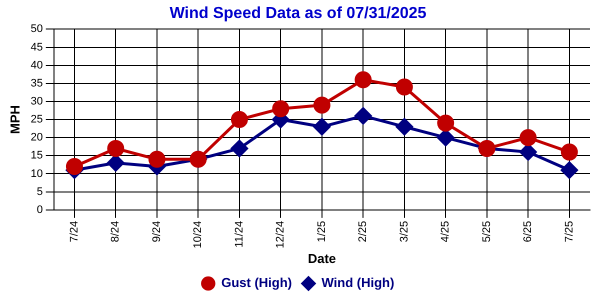 The height and width of the screenshot is (300, 600). I want to click on y-tick-label: 35, so click(36, 83).